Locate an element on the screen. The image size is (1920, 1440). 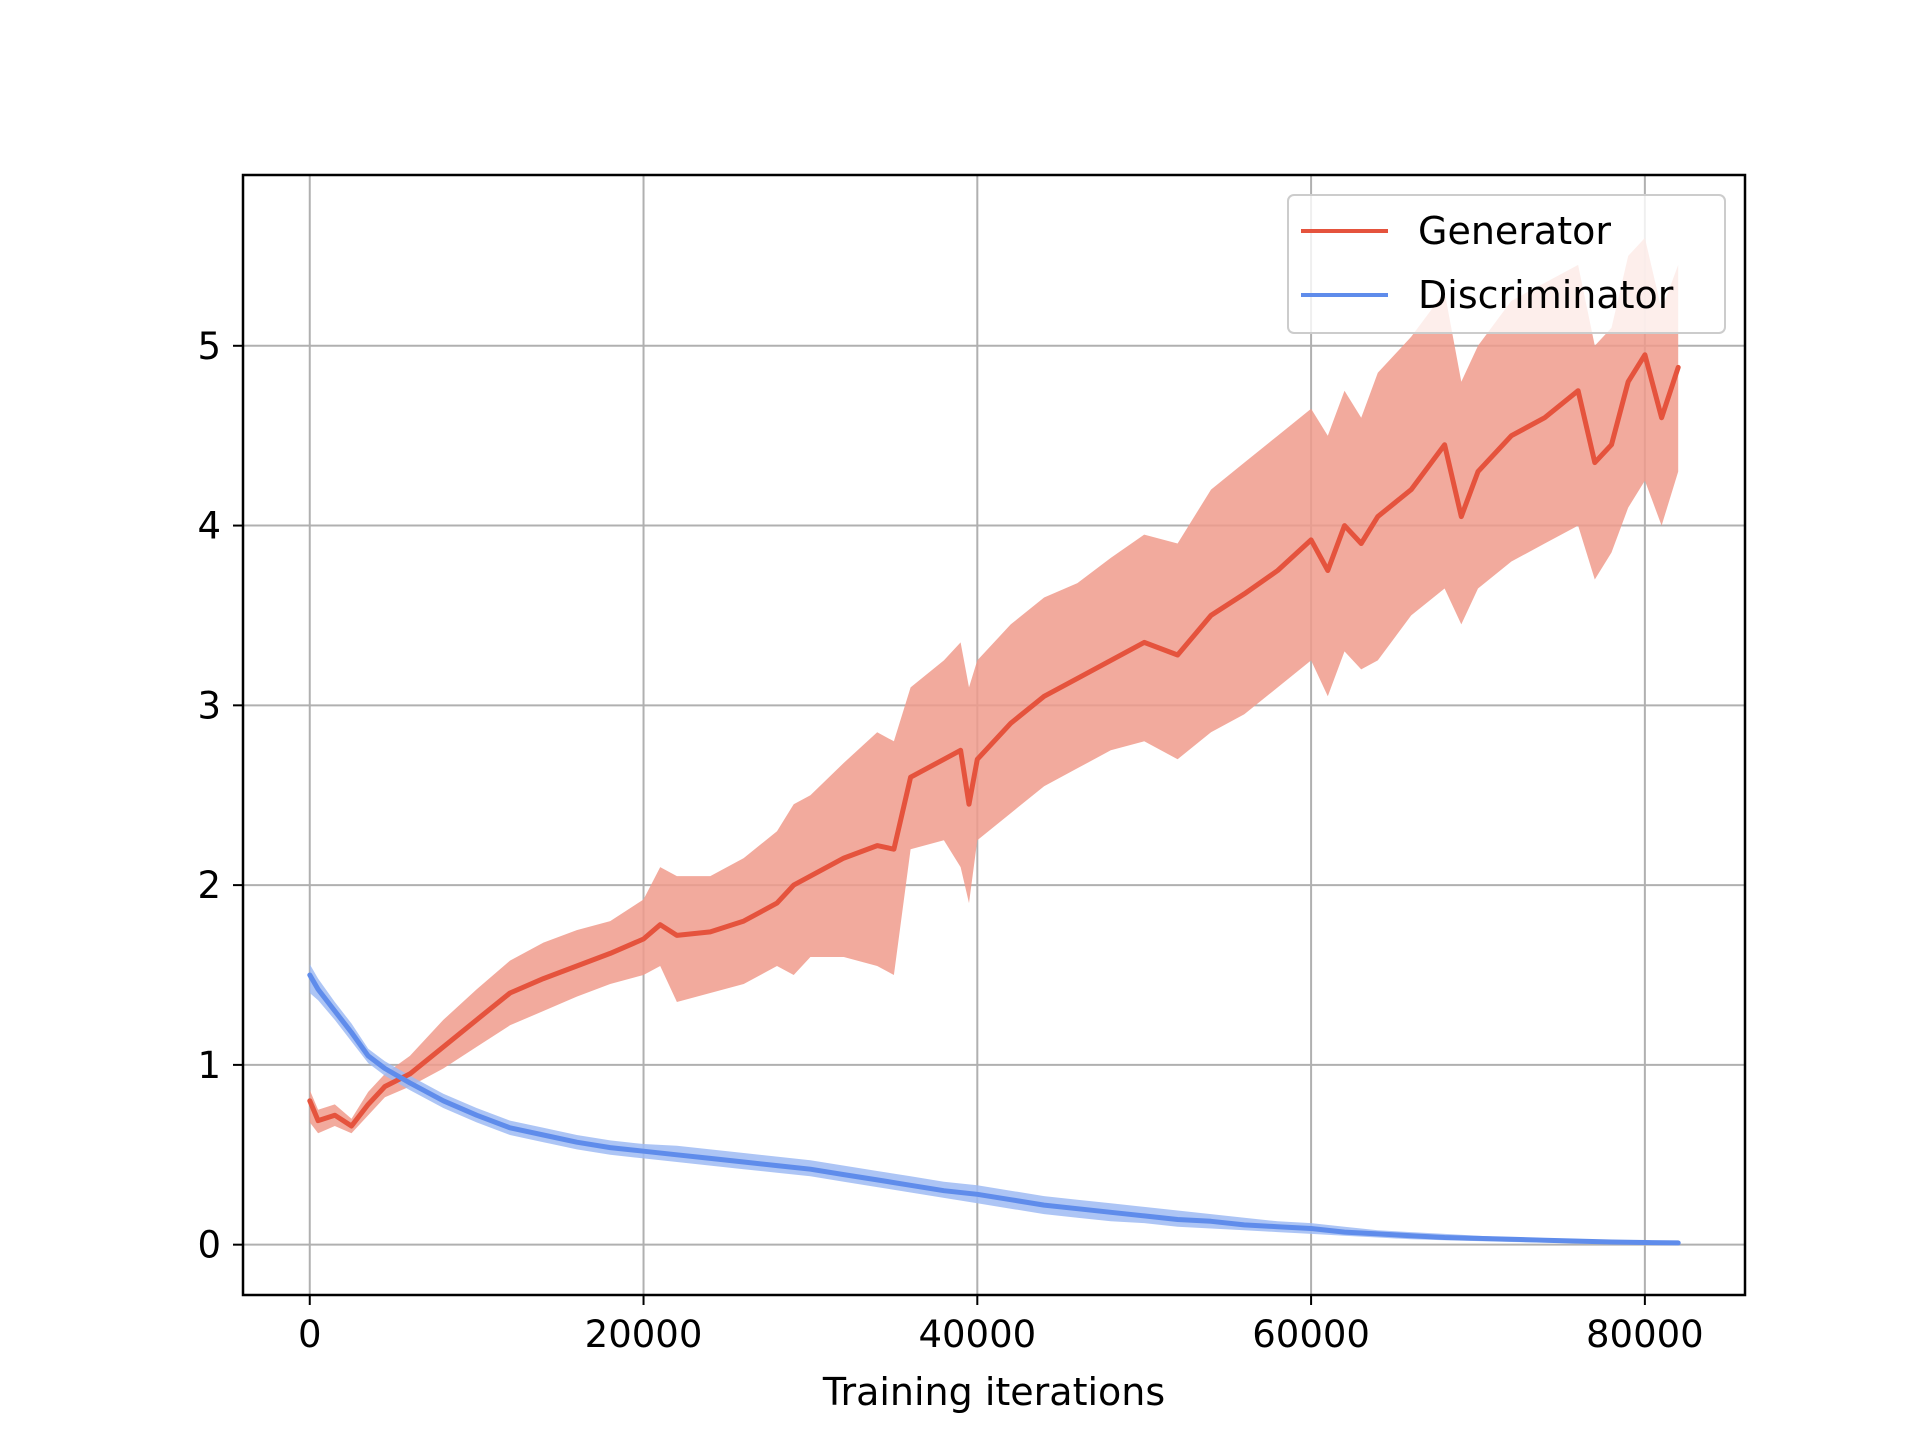
y-tick-label-4: 4 is located at coordinates (209, 526).